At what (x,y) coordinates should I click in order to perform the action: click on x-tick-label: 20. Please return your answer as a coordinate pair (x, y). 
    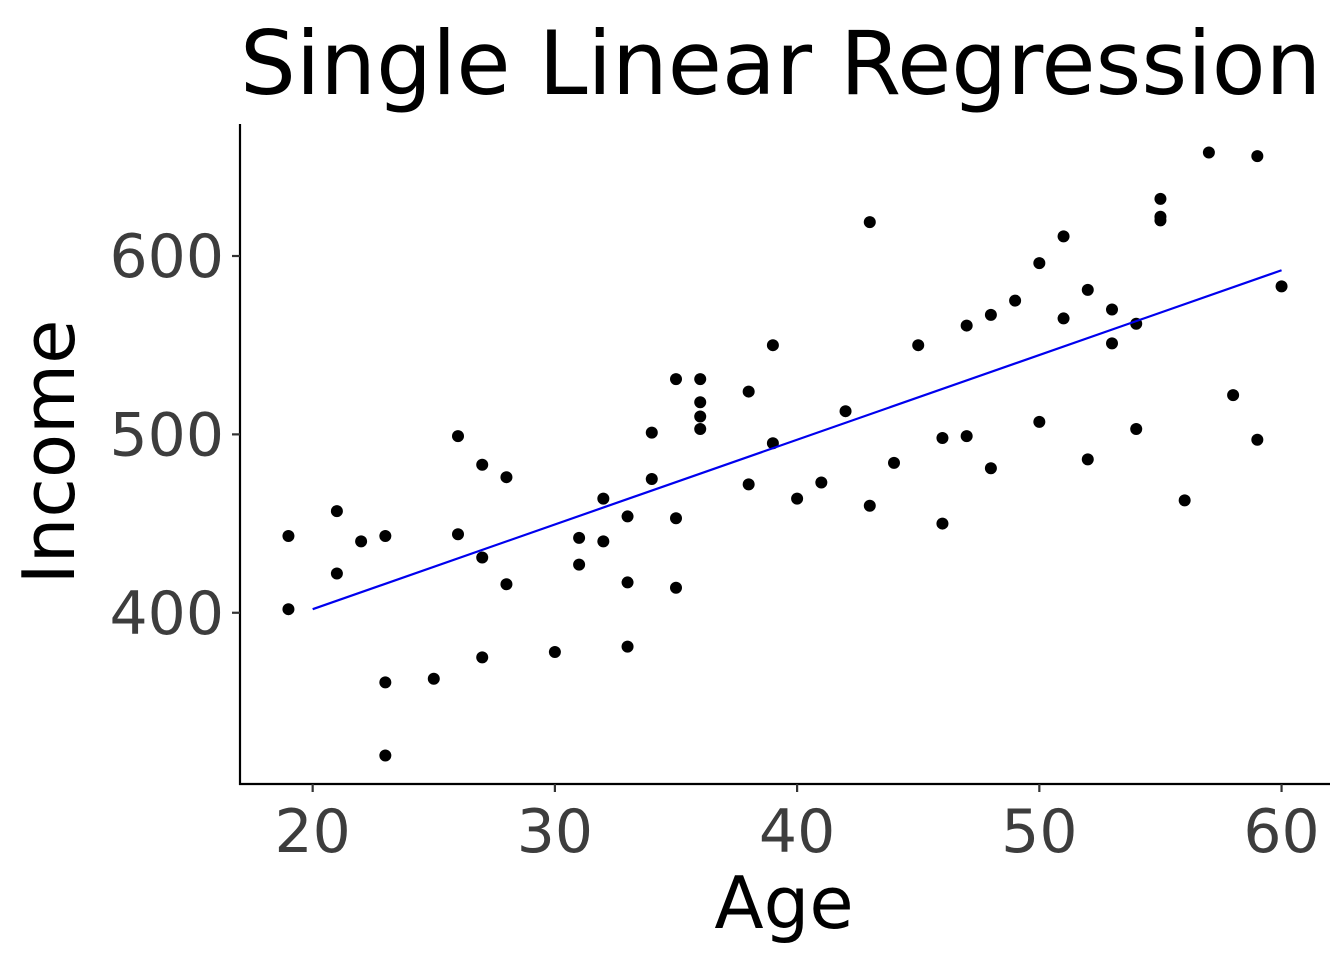
    Looking at the image, I should click on (312, 832).